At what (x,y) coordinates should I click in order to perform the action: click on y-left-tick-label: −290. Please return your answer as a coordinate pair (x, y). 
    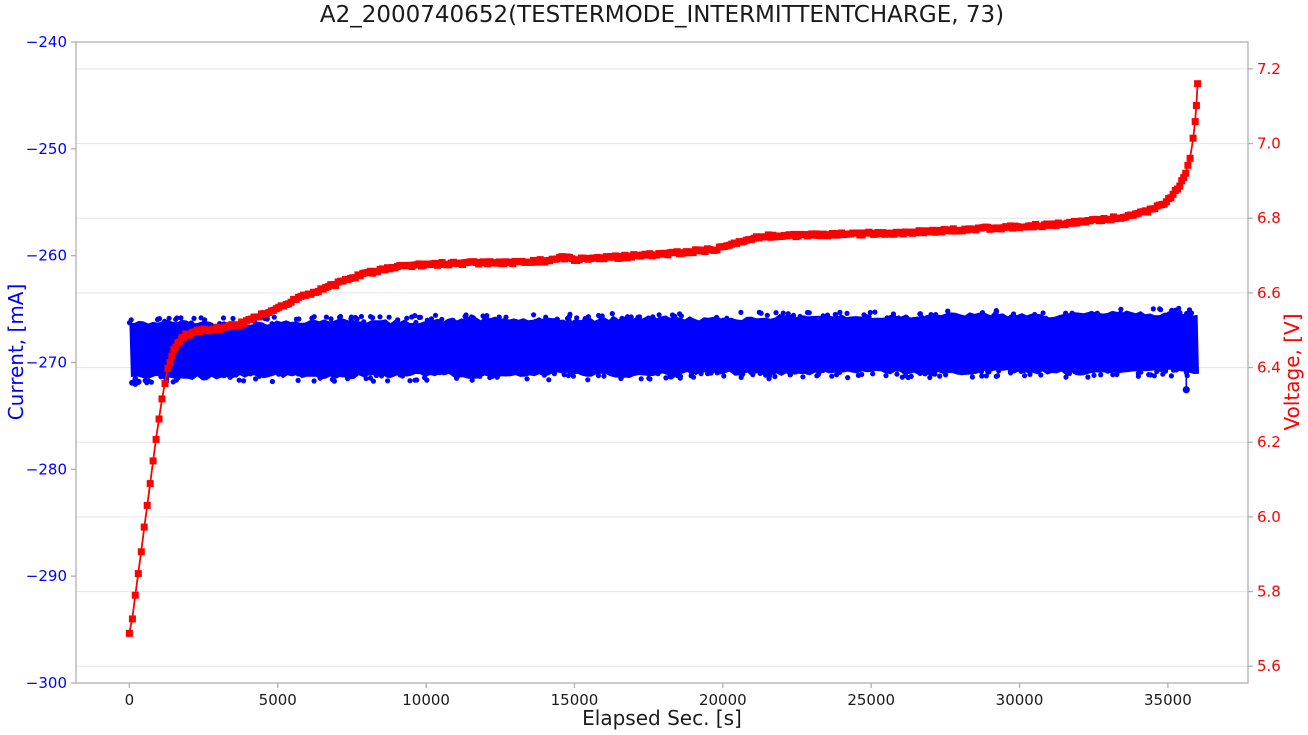
    Looking at the image, I should click on (46, 576).